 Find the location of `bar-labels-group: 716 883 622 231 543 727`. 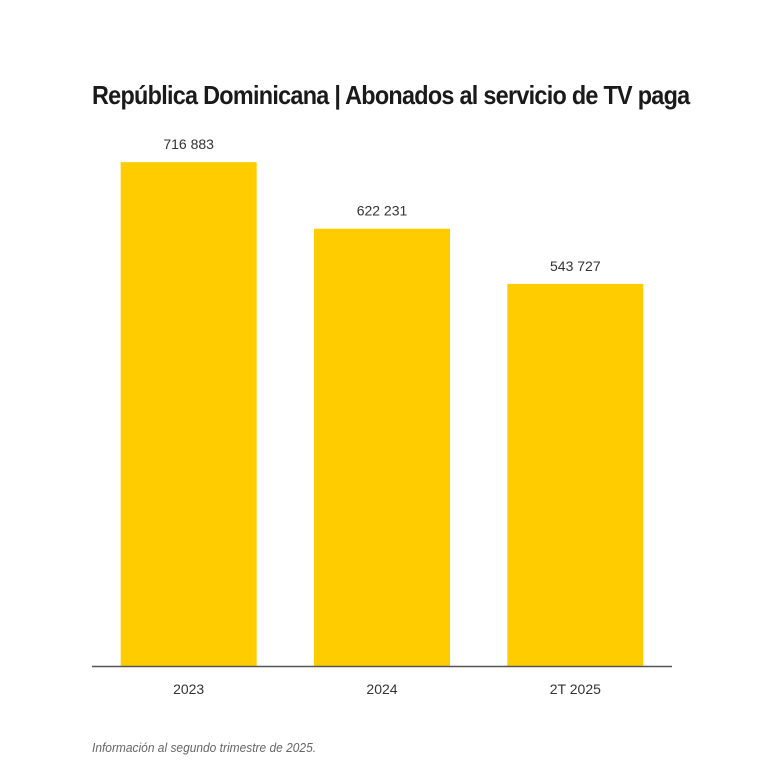

bar-labels-group: 716 883 622 231 543 727 is located at coordinates (381, 205).